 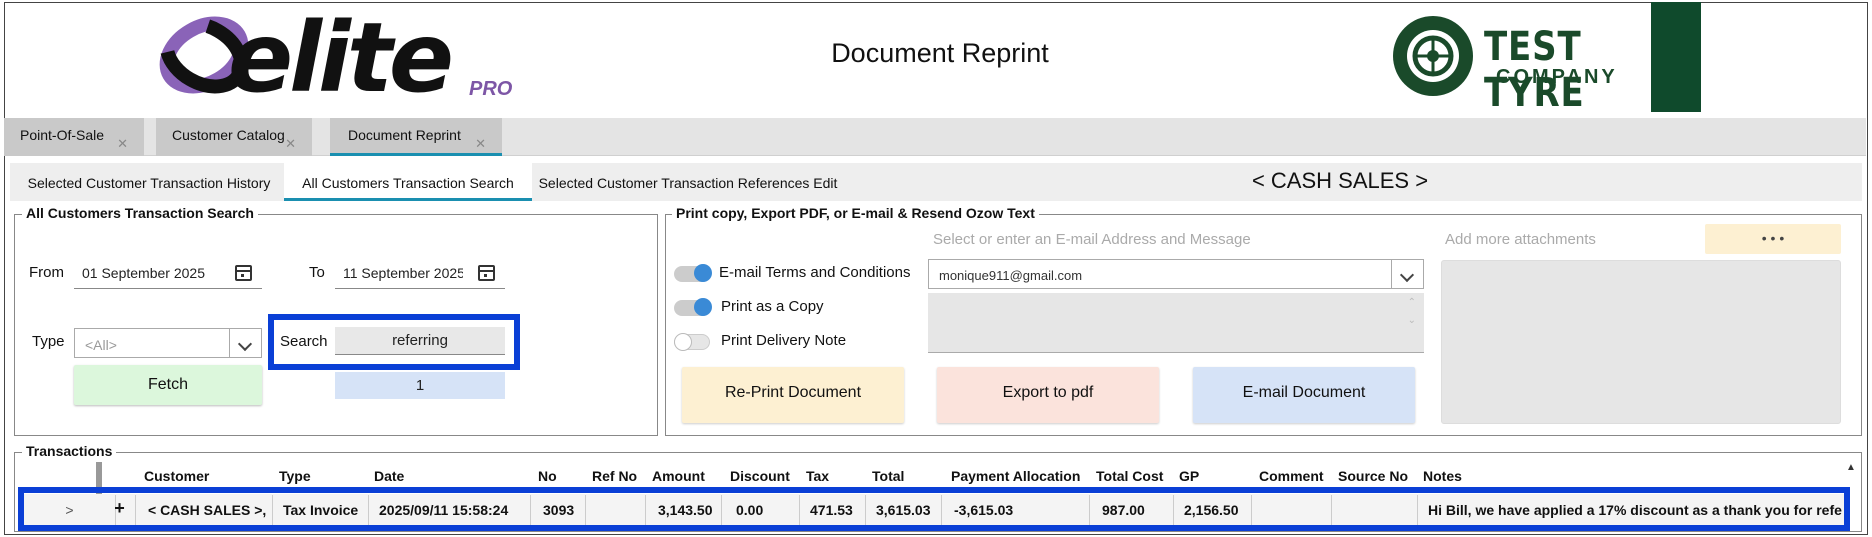 What do you see at coordinates (1176, 274) in the screenshot?
I see `email-address-select: monique911@gmail.com` at bounding box center [1176, 274].